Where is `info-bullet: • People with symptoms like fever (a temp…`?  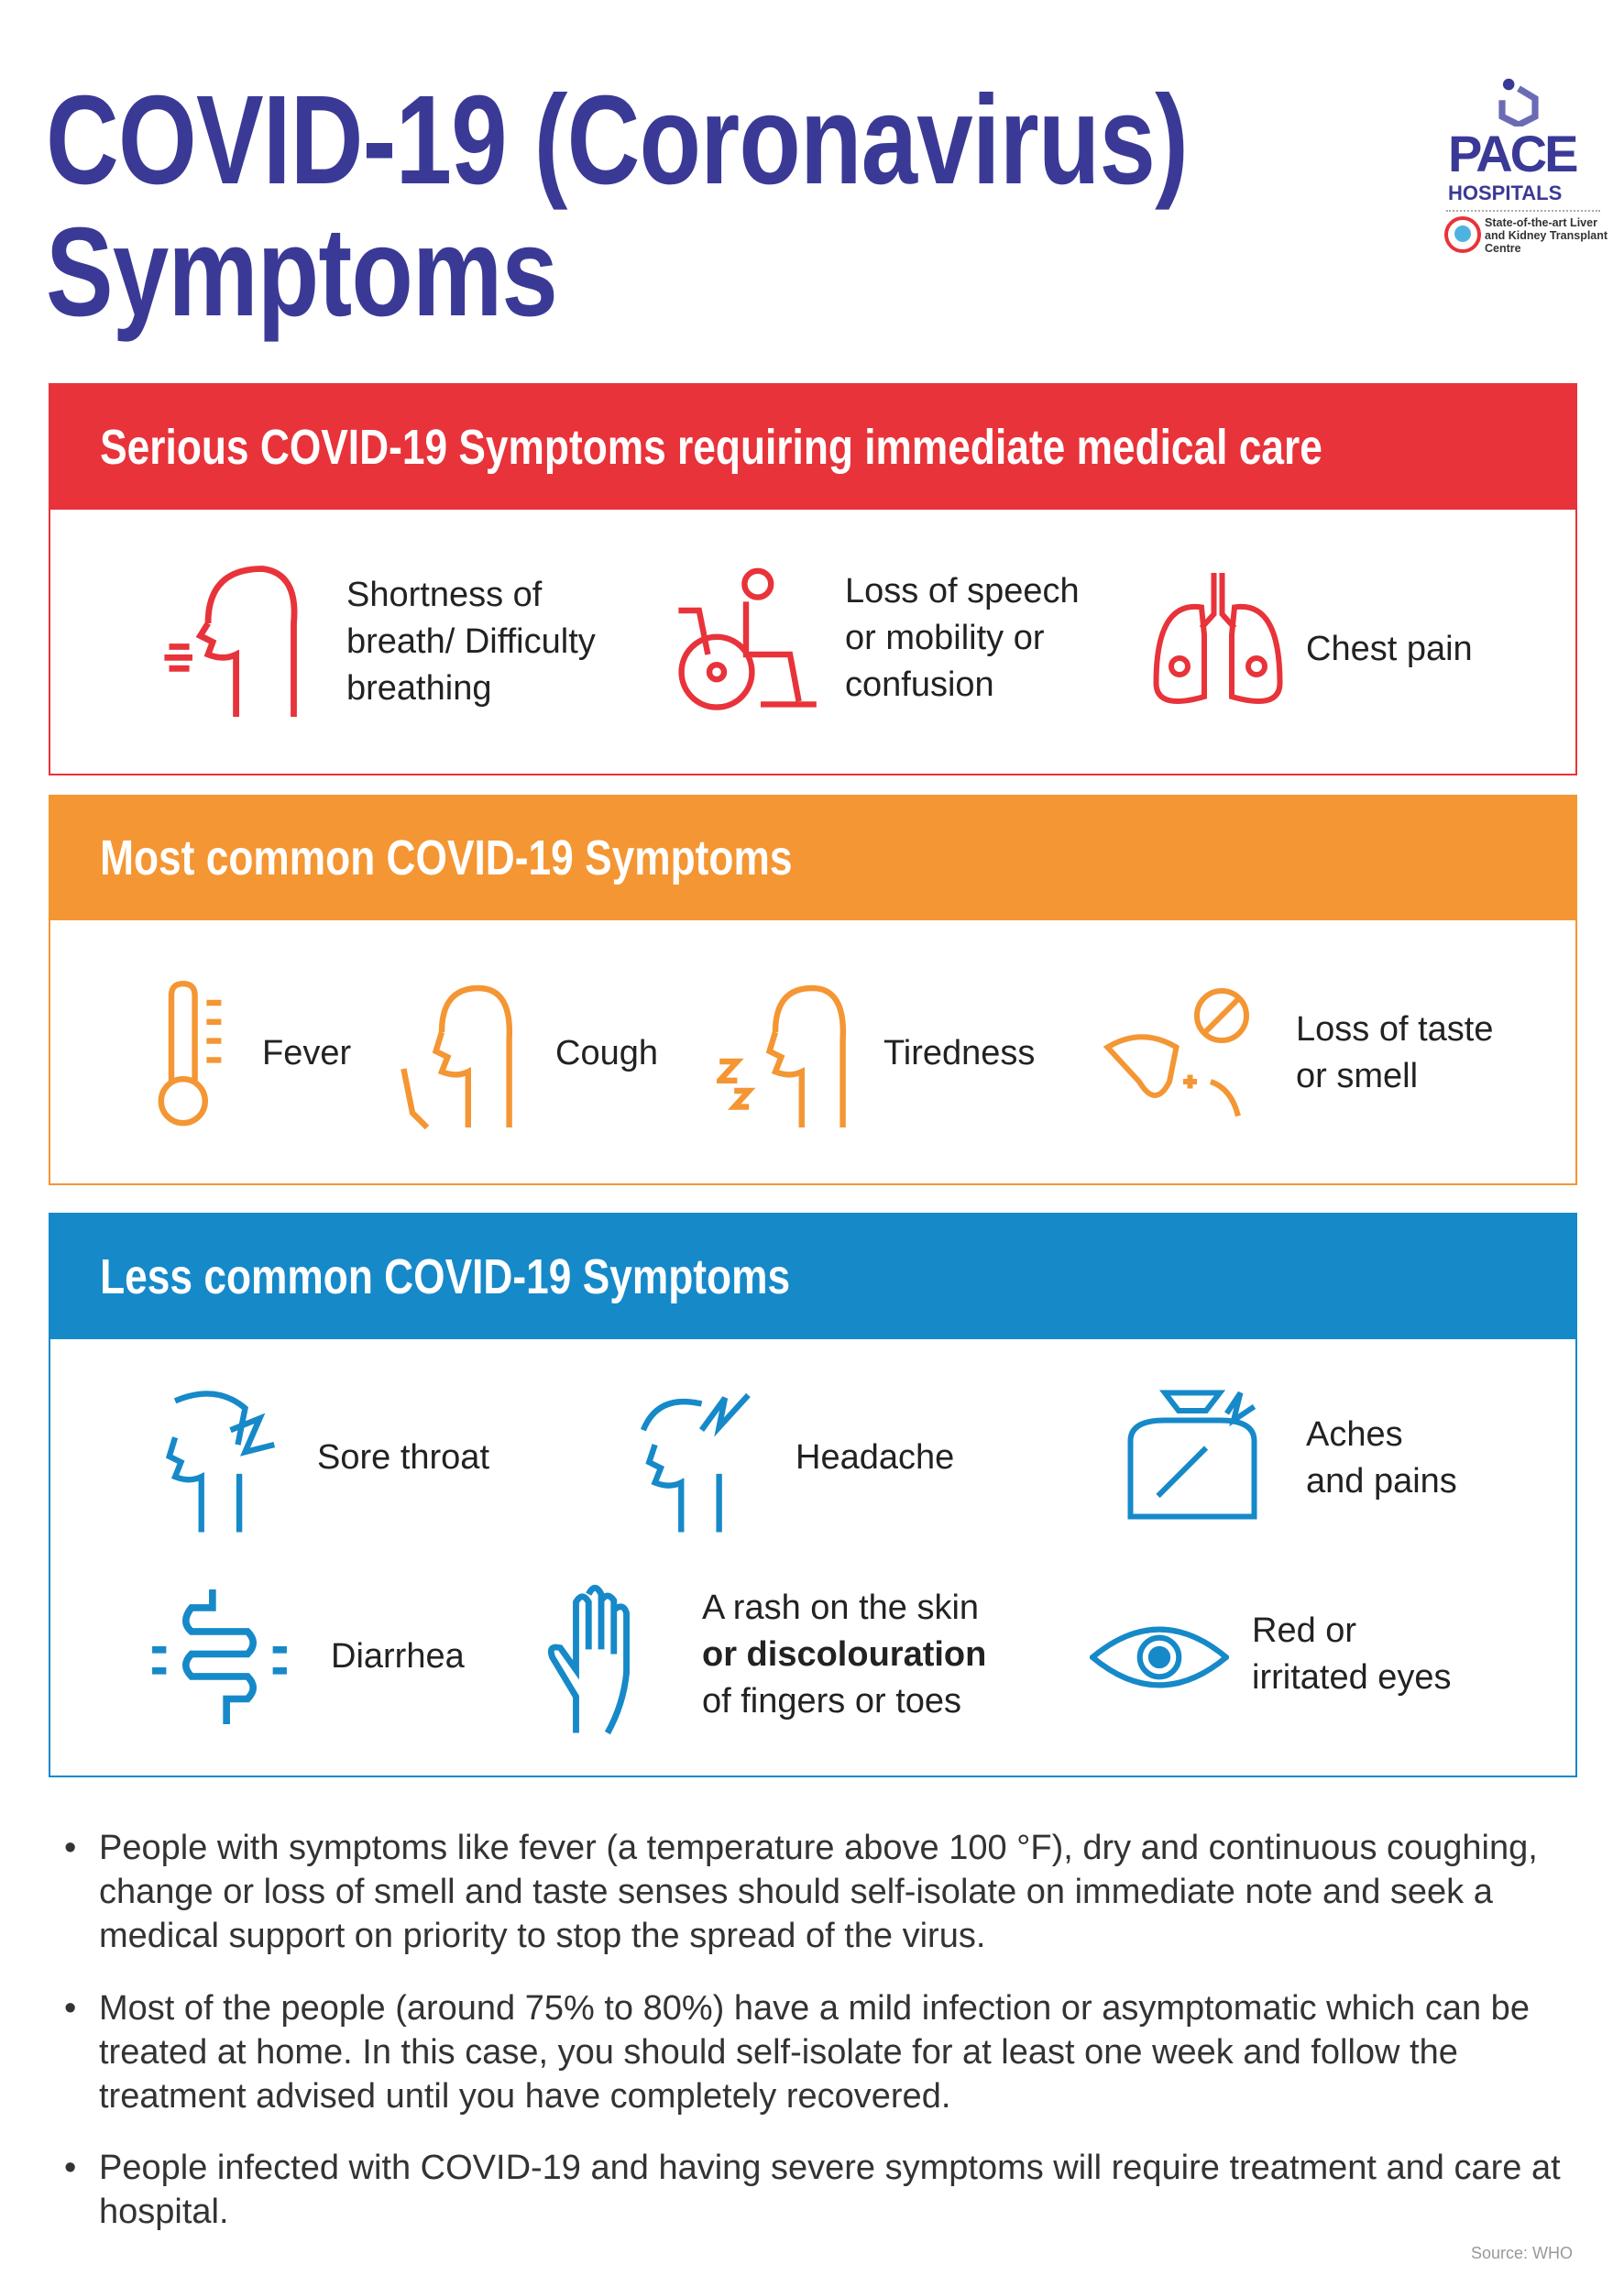 info-bullet: • People with symptoms like fever (a temp… is located at coordinates (801, 1892).